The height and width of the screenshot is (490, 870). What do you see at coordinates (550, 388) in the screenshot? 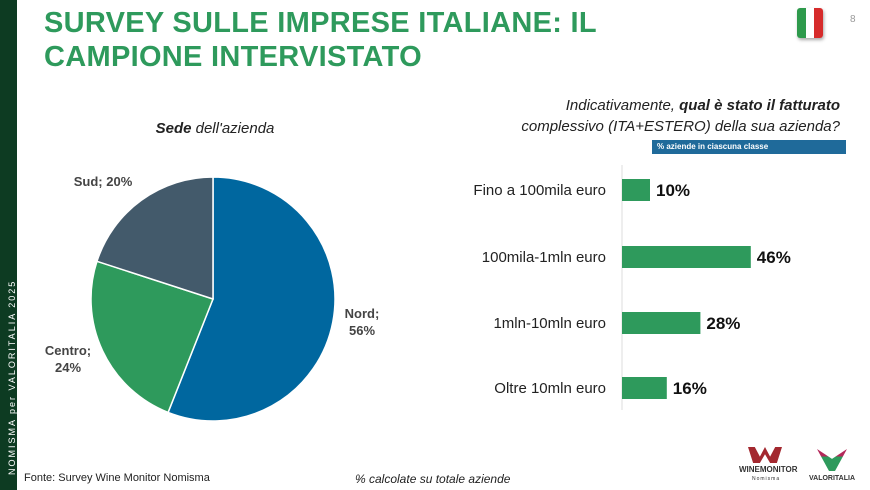
I see `bar-category-label: Oltre 10mln euro` at bounding box center [550, 388].